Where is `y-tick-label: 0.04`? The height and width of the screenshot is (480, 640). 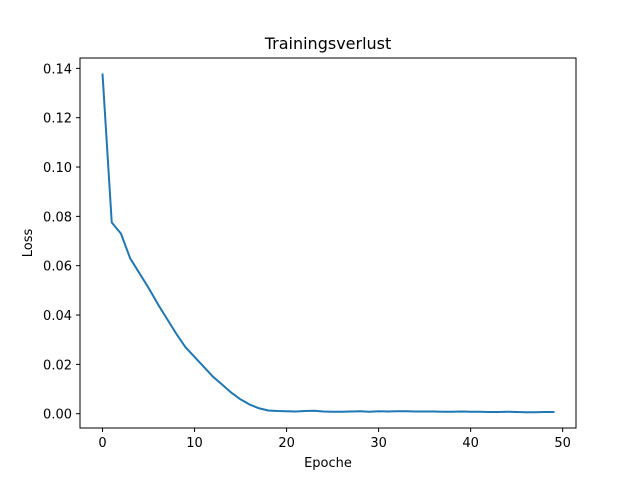
y-tick-label: 0.04 is located at coordinates (57, 316).